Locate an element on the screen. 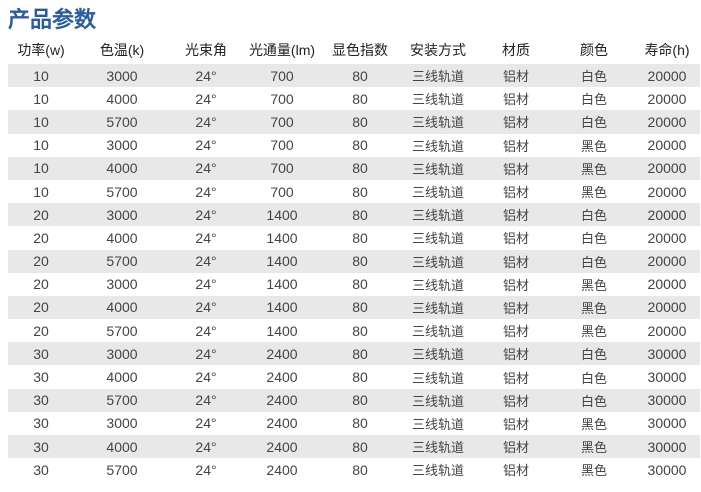 The image size is (701, 492). table-row: 30 5700 24° 2400 80 三线轨道 铝材 白色 30000 is located at coordinates (354, 400).